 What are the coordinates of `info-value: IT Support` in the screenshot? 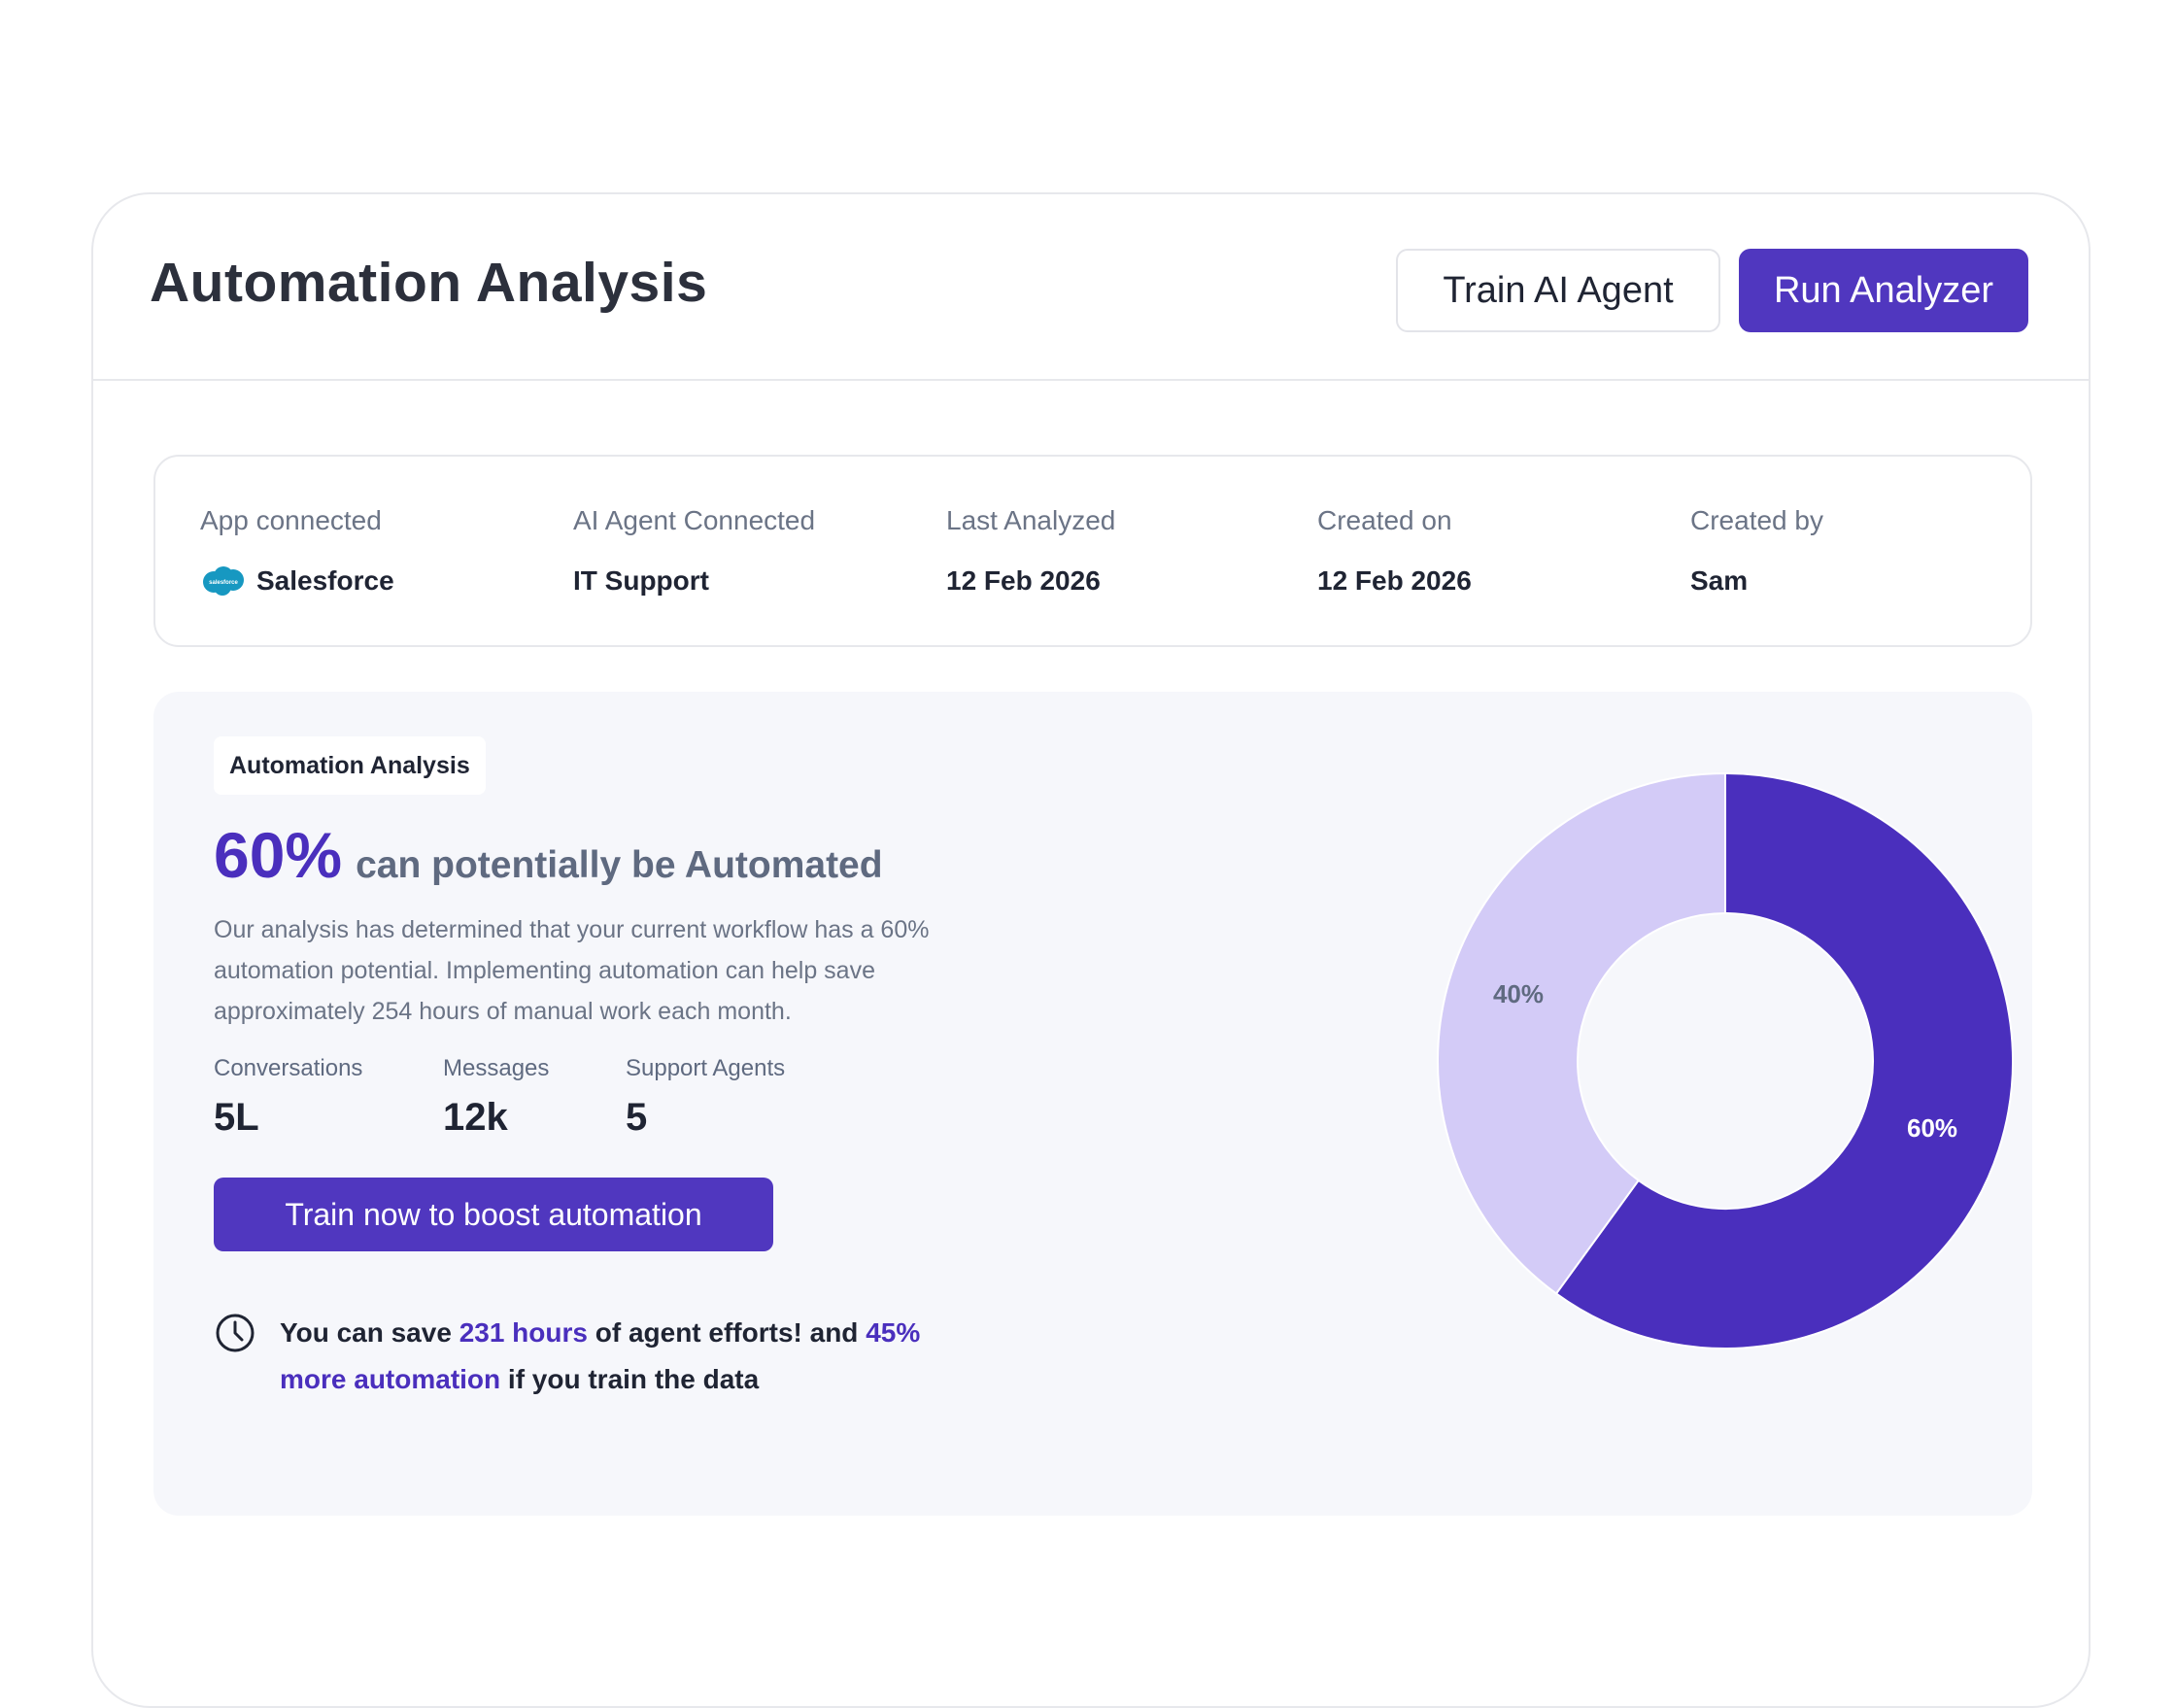 It's located at (641, 580).